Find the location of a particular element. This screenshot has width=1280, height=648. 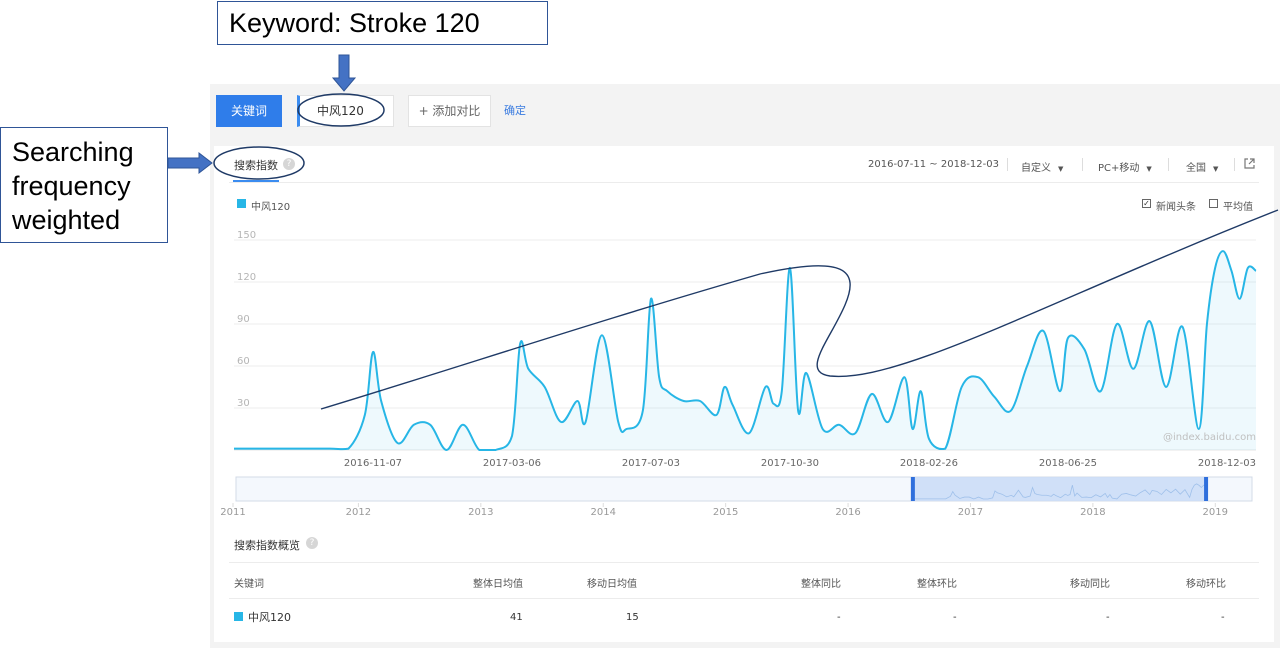

col-mobile-avg: 移动日均值 is located at coordinates (612, 584).